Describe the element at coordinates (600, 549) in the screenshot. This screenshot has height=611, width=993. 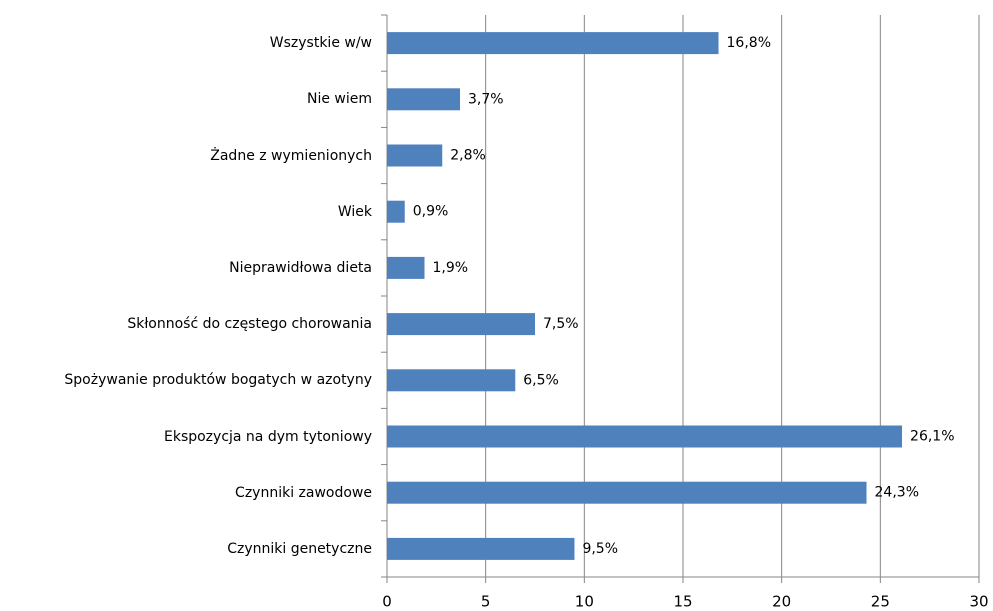
I see `value-label: 9,5%` at that location.